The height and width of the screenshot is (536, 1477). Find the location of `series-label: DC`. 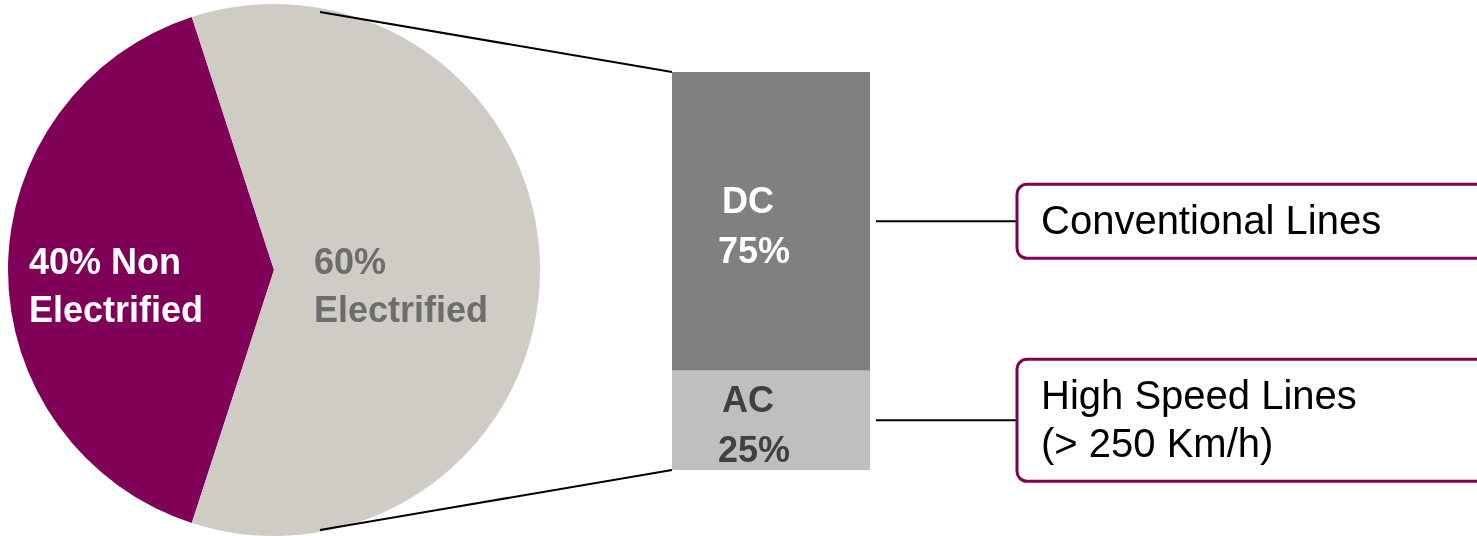

series-label: DC is located at coordinates (748, 201).